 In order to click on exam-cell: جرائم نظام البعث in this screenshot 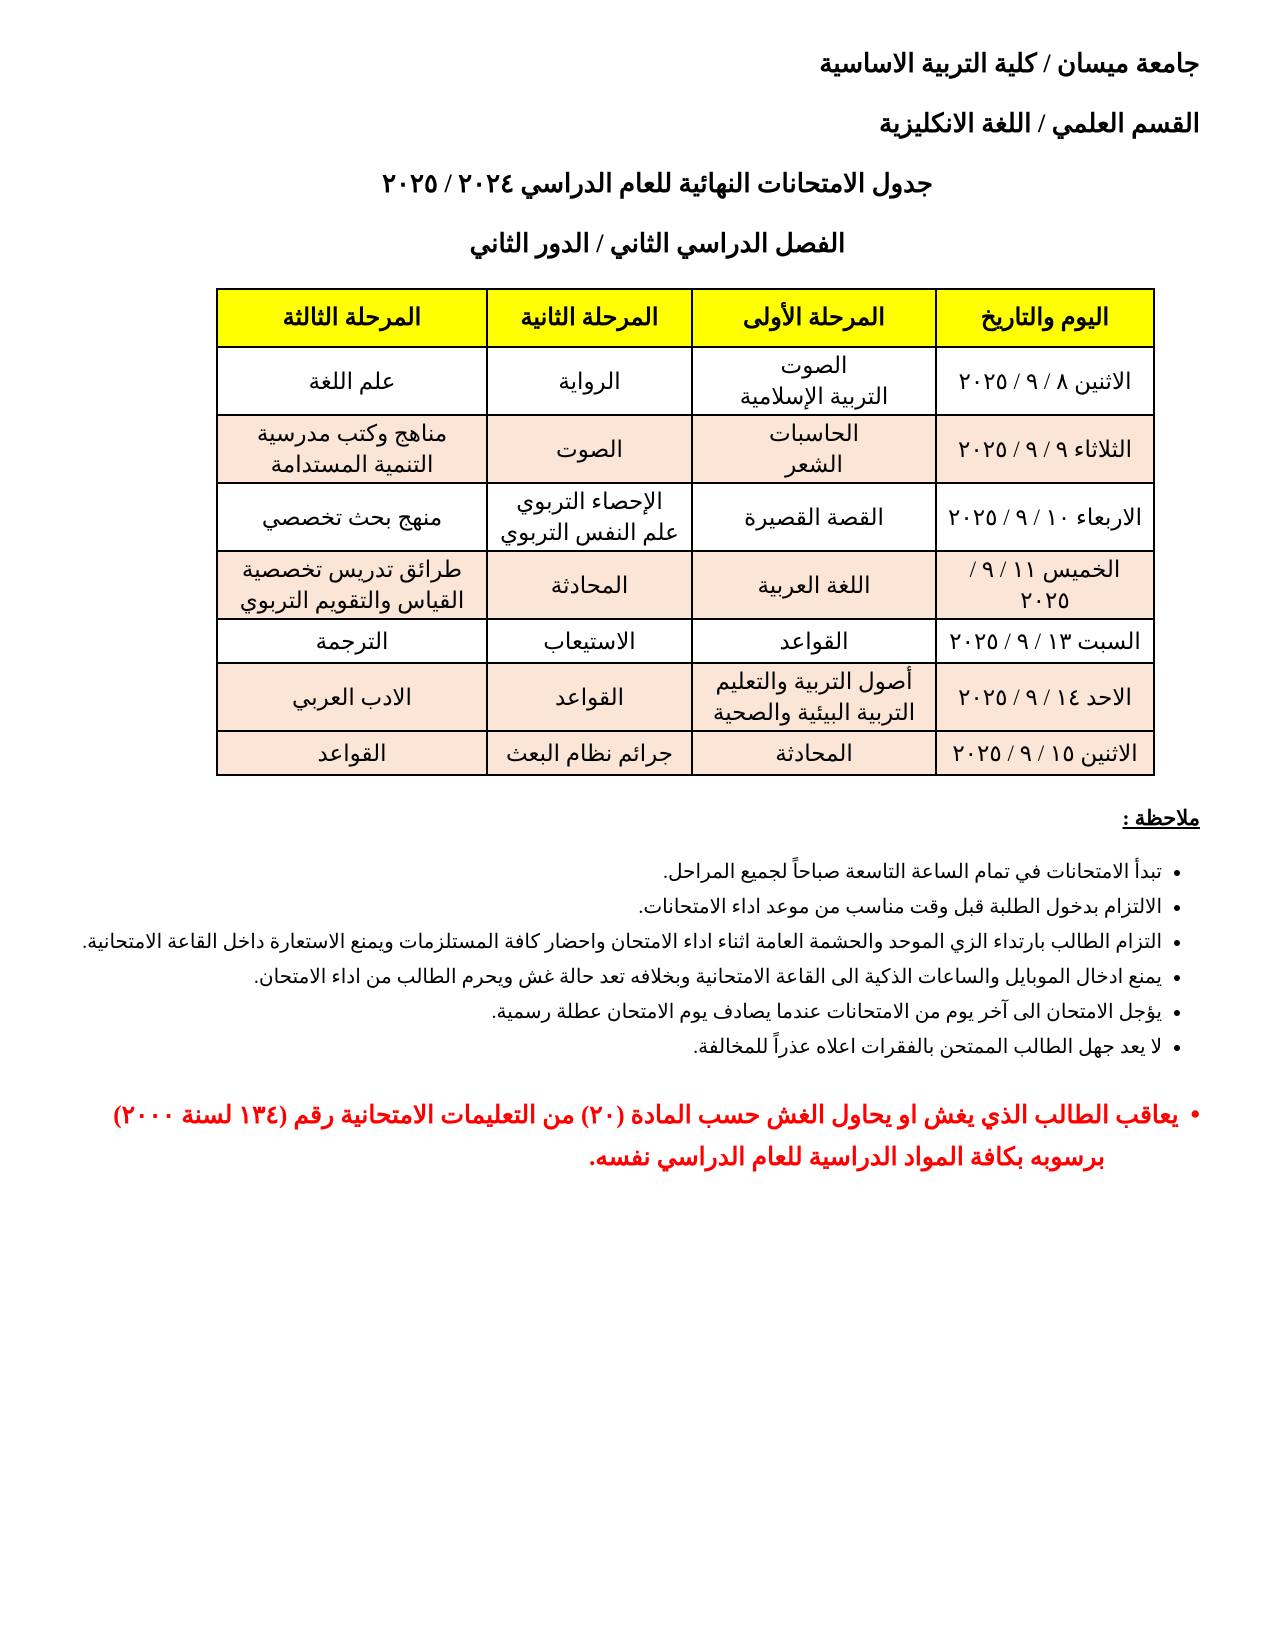, I will do `click(589, 753)`.